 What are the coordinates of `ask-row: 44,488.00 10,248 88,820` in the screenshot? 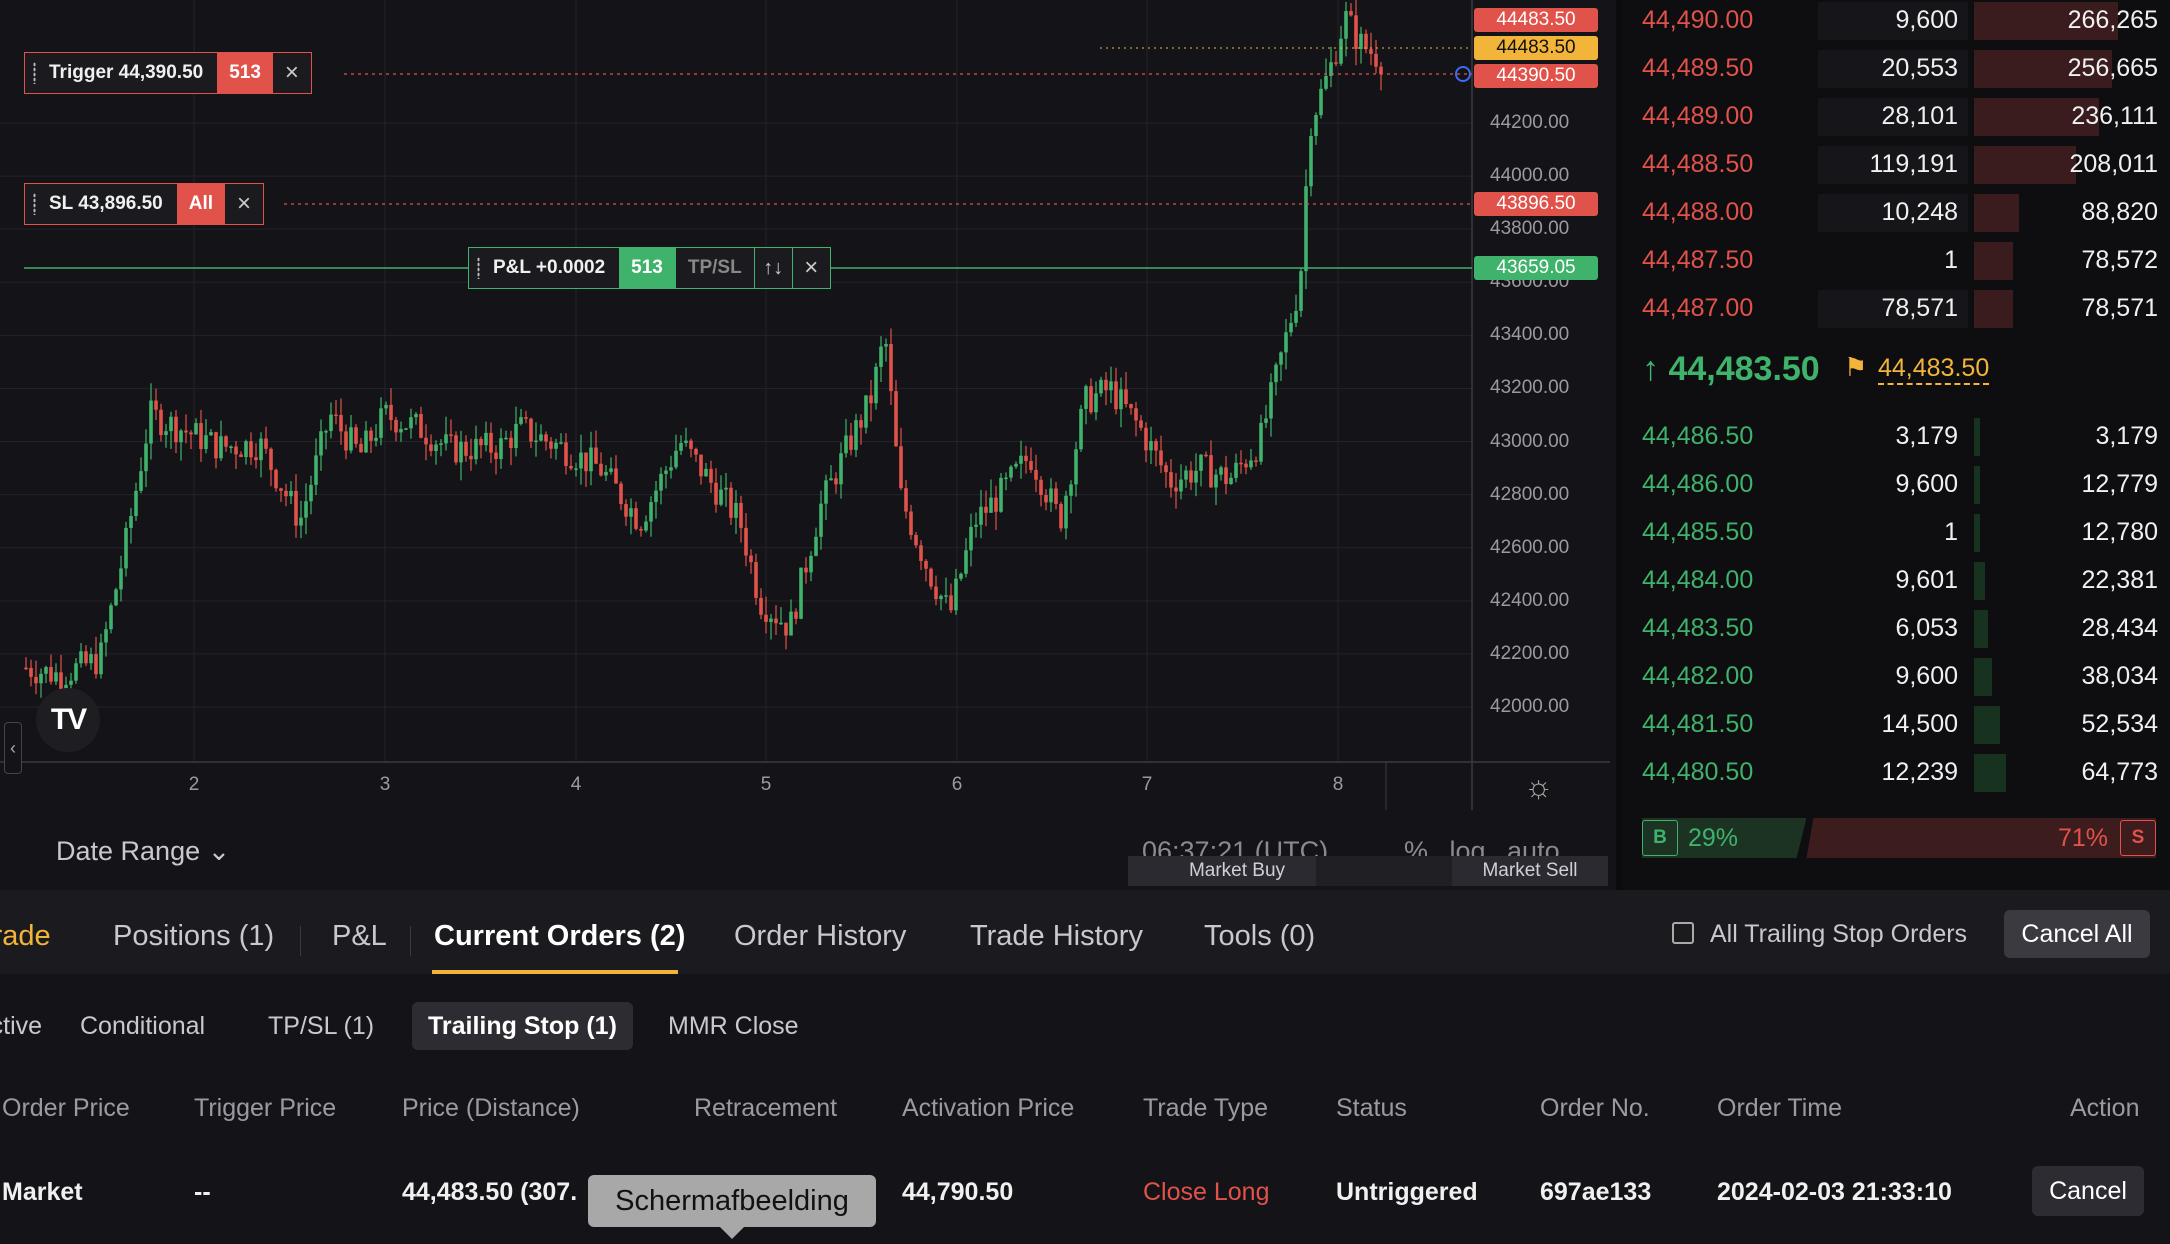 It's located at (1896, 212).